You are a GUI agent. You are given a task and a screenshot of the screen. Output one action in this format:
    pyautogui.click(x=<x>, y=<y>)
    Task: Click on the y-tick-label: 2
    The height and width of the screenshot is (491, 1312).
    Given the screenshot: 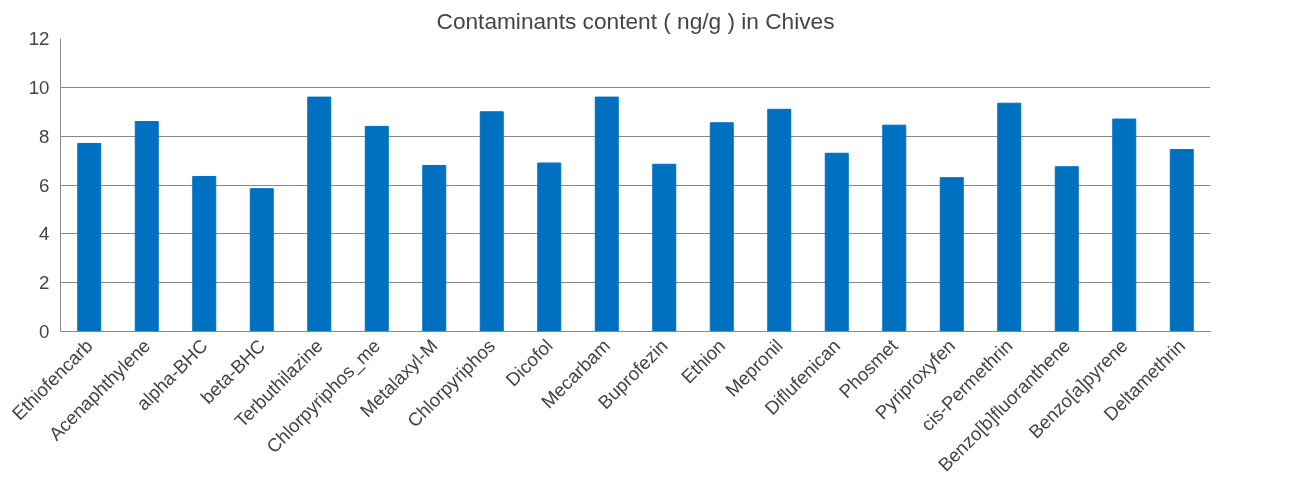 What is the action you would take?
    pyautogui.click(x=44, y=283)
    